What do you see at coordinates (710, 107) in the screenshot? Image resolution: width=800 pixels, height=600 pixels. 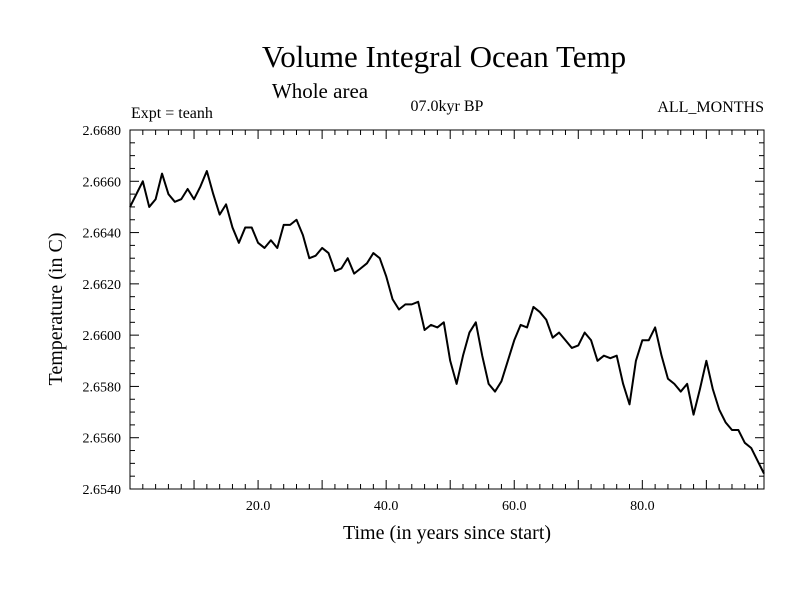 I see `months-label: ALL_MONTHS` at bounding box center [710, 107].